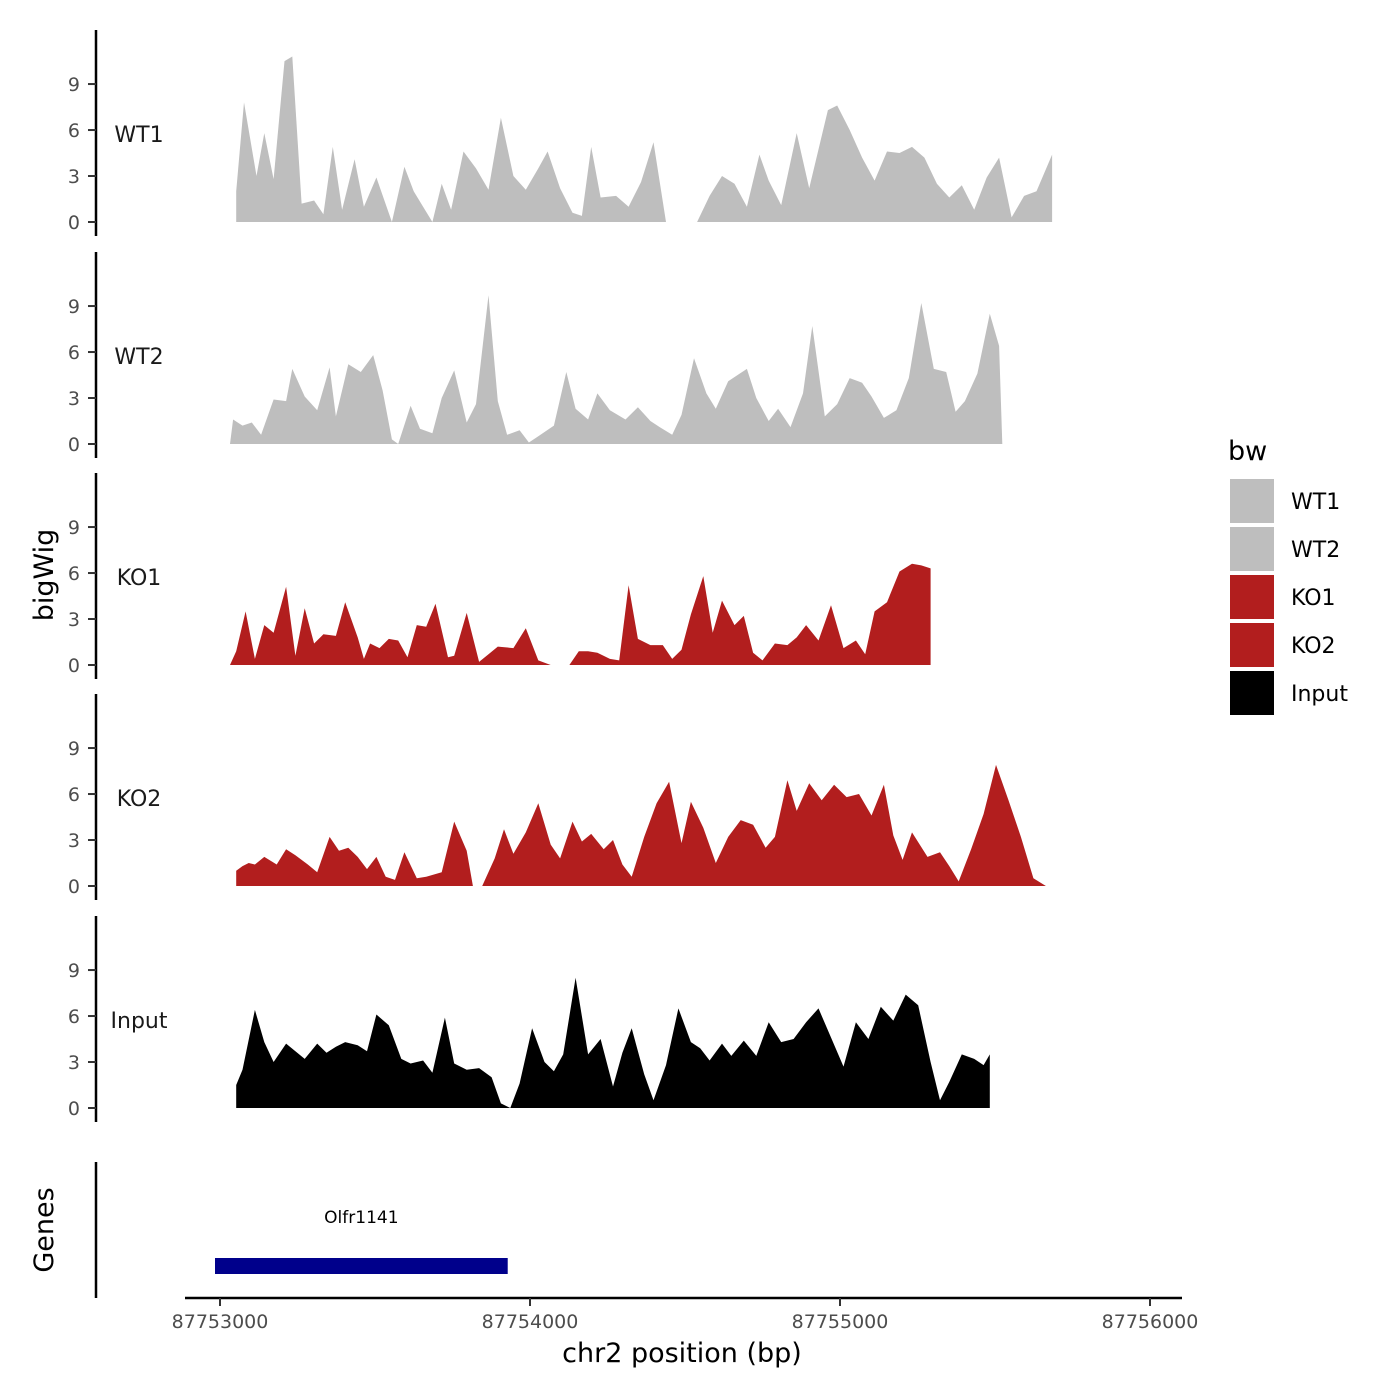 The image size is (1400, 1400). Describe the element at coordinates (138, 135) in the screenshot. I see `track-wt1-label: WT1` at that location.